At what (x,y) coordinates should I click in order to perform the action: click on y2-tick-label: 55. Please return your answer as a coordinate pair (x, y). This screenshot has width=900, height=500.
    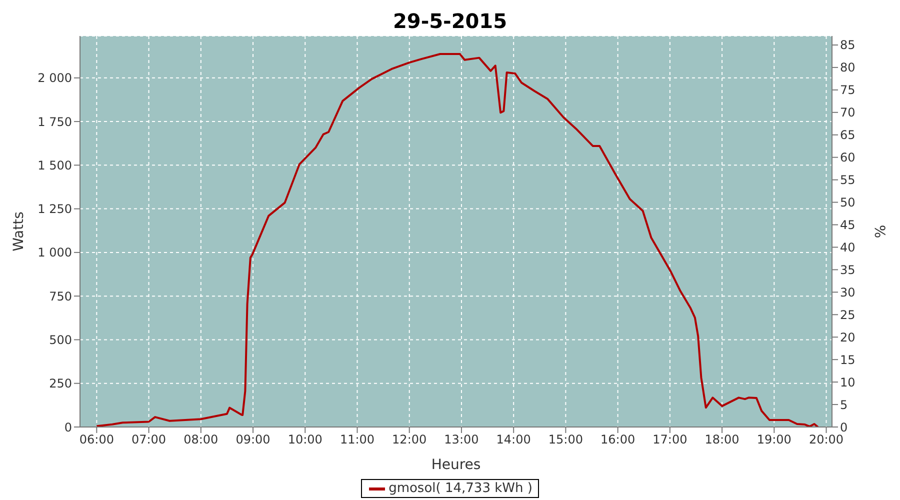
    Looking at the image, I should click on (848, 180).